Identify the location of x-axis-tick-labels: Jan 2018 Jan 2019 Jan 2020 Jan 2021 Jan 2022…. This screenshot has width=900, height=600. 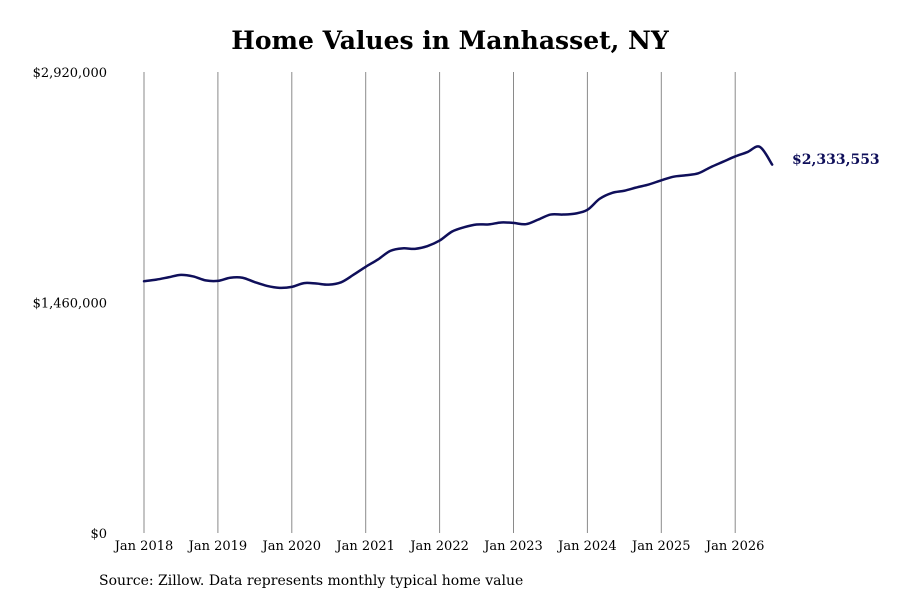
(439, 546).